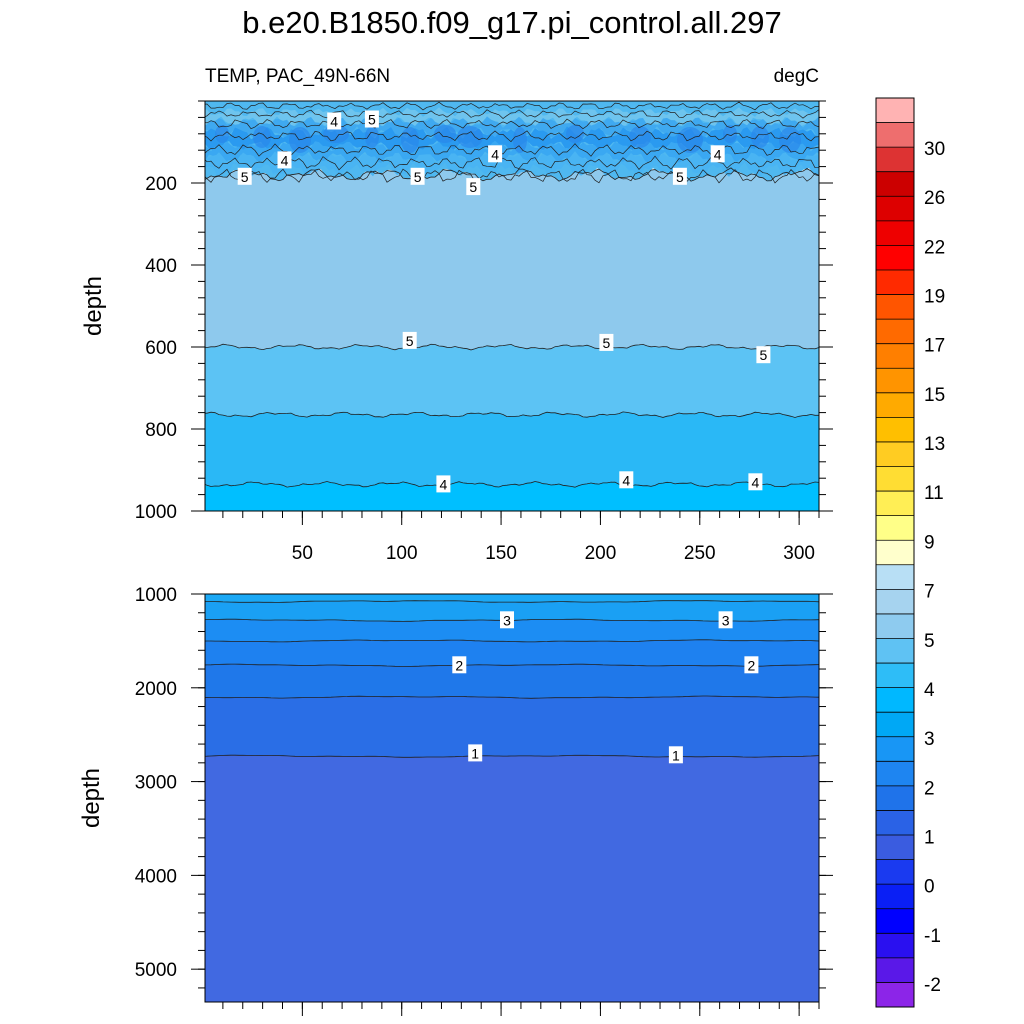  Describe the element at coordinates (156, 970) in the screenshot. I see `lower-ytick-label-4: 5000` at that location.